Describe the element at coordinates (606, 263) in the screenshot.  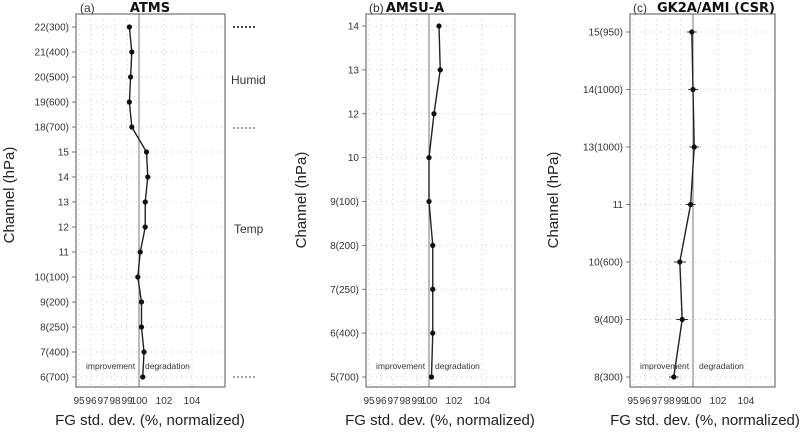
I see `y-tick-label: 10(600)` at that location.